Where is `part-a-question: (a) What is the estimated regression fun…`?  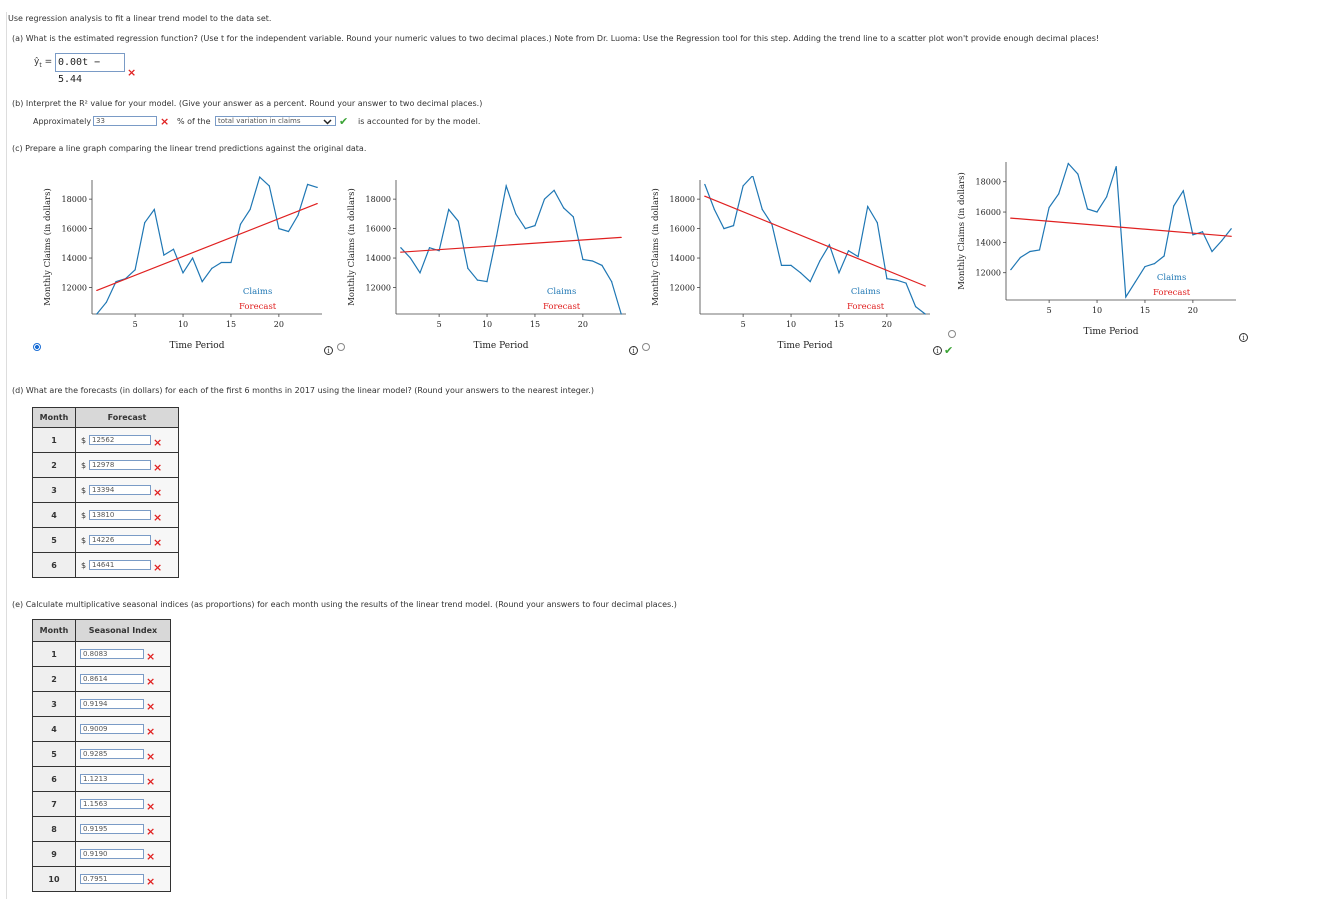
part-a-question: (a) What is the estimated regression fun… is located at coordinates (556, 38).